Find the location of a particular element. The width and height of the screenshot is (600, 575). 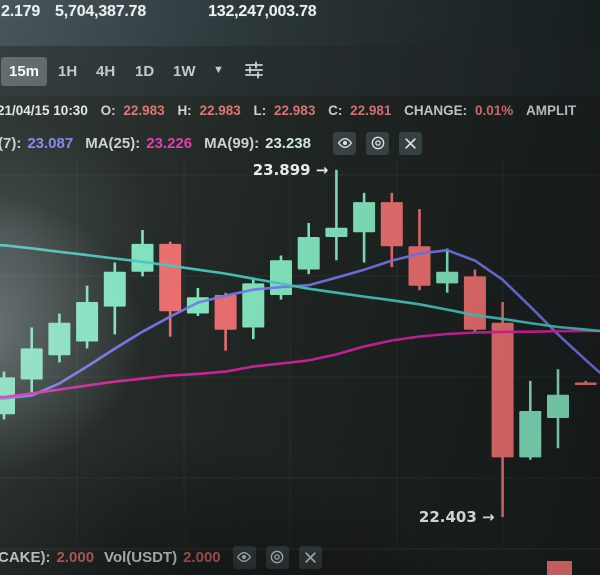

volume-remove-button is located at coordinates (310, 557).